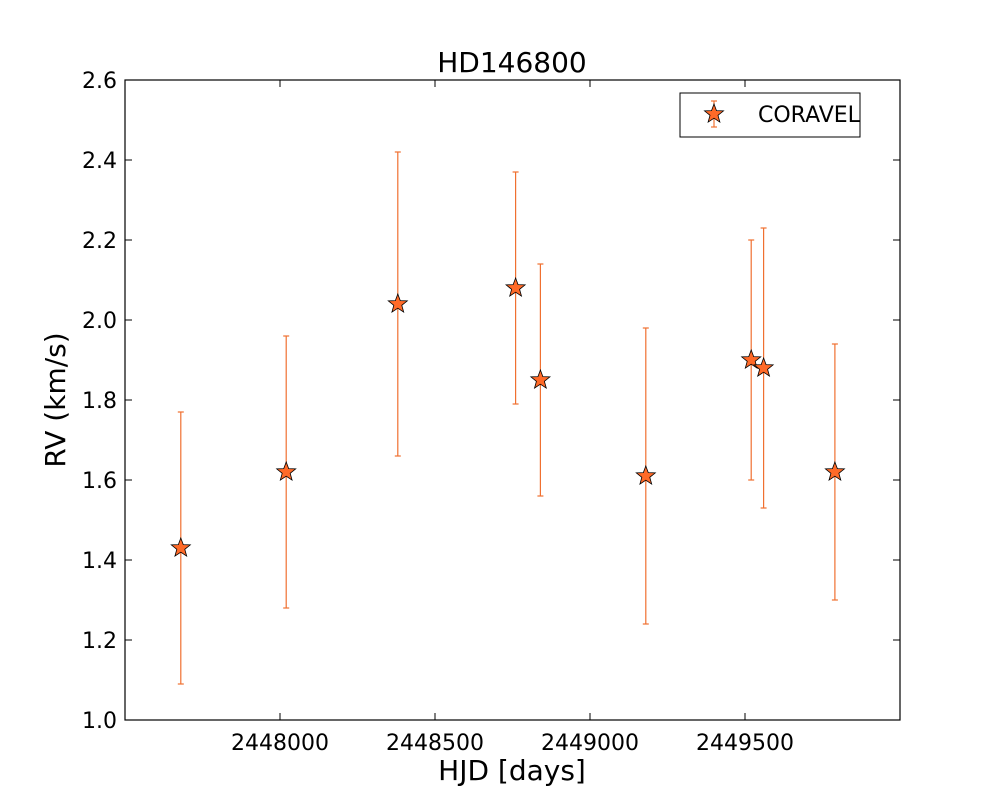  What do you see at coordinates (99, 561) in the screenshot?
I see `y-tick-label: 1.4` at bounding box center [99, 561].